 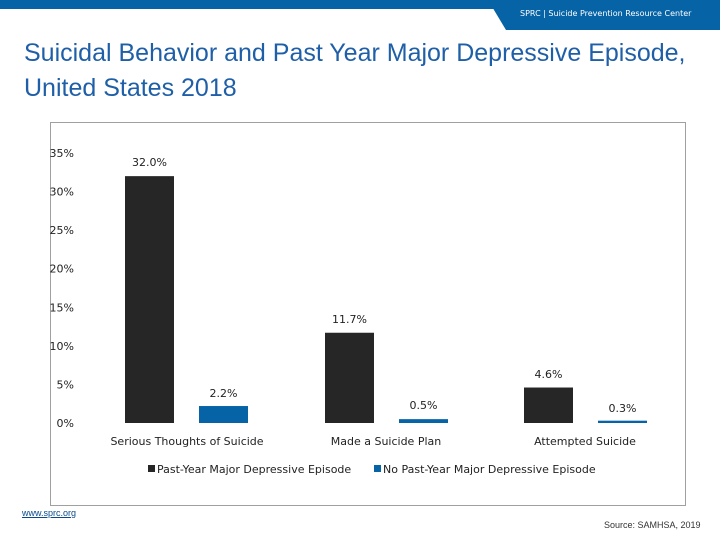 I want to click on y-tick-label: 30%, so click(x=62, y=192).